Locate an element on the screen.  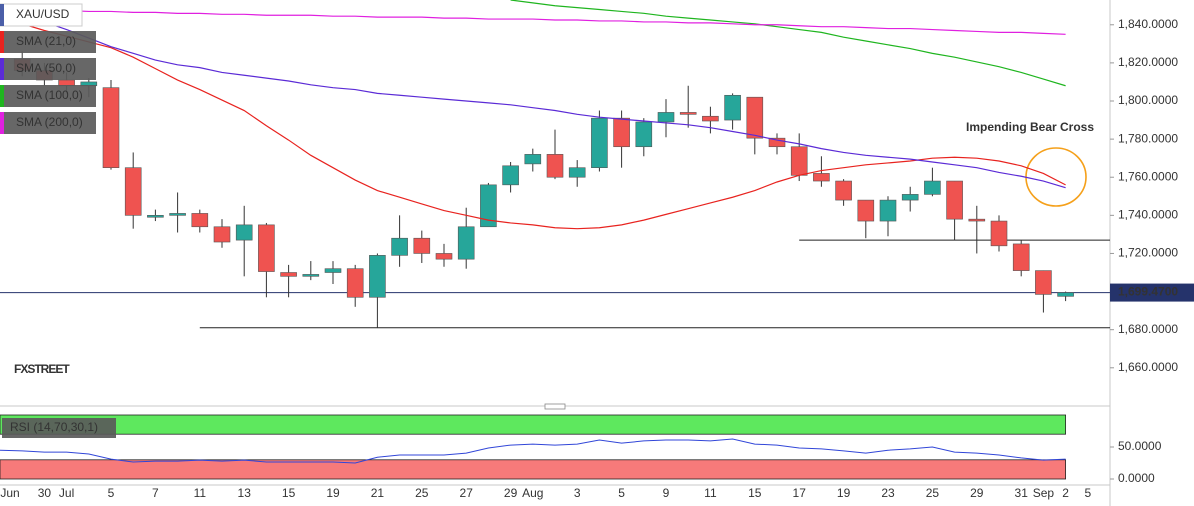
legend-label: SMA (100,0) is located at coordinates (49, 95).